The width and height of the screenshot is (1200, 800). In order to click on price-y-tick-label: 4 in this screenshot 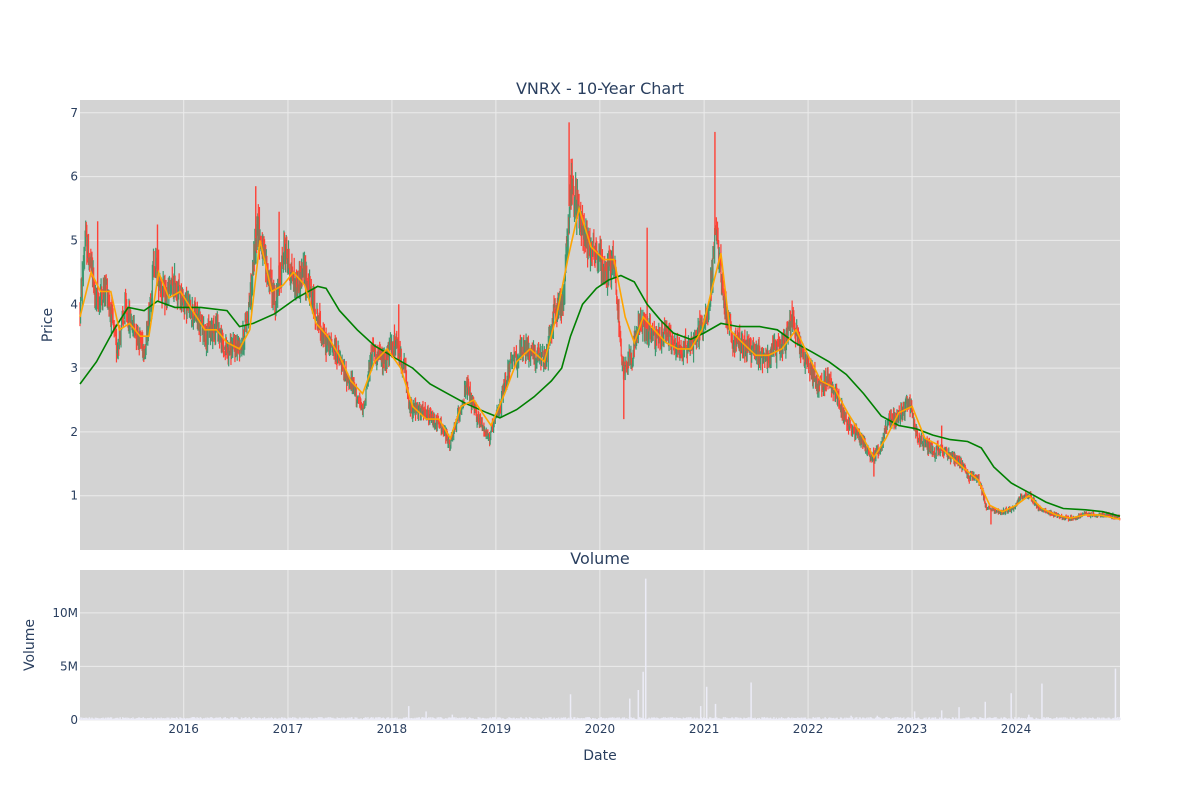, I will do `click(74, 304)`.